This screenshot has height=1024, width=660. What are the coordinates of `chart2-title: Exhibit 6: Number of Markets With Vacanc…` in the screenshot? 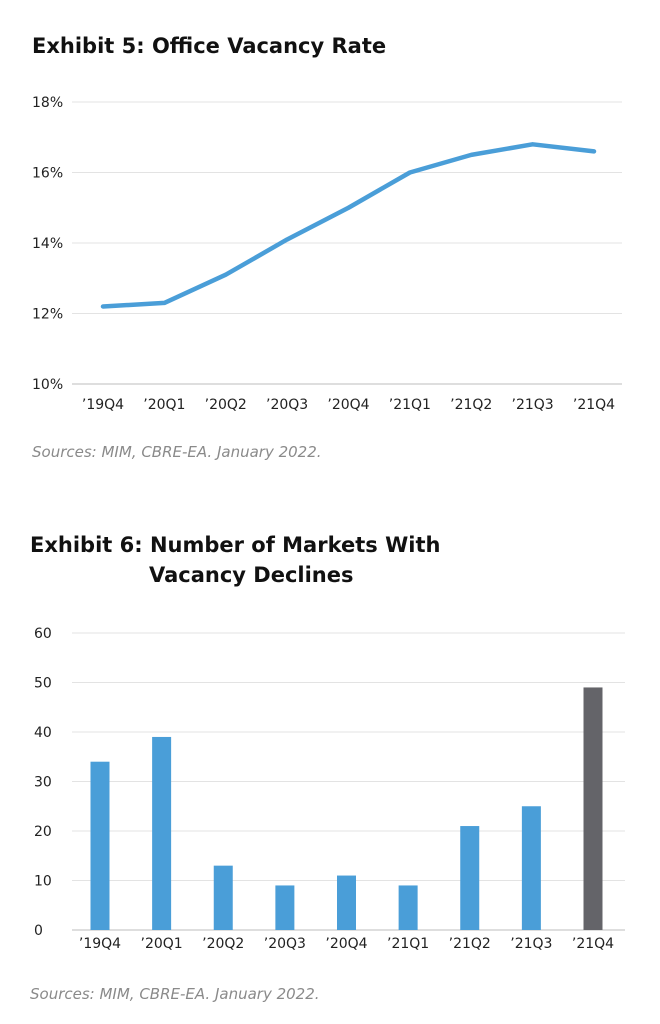 It's located at (235, 560).